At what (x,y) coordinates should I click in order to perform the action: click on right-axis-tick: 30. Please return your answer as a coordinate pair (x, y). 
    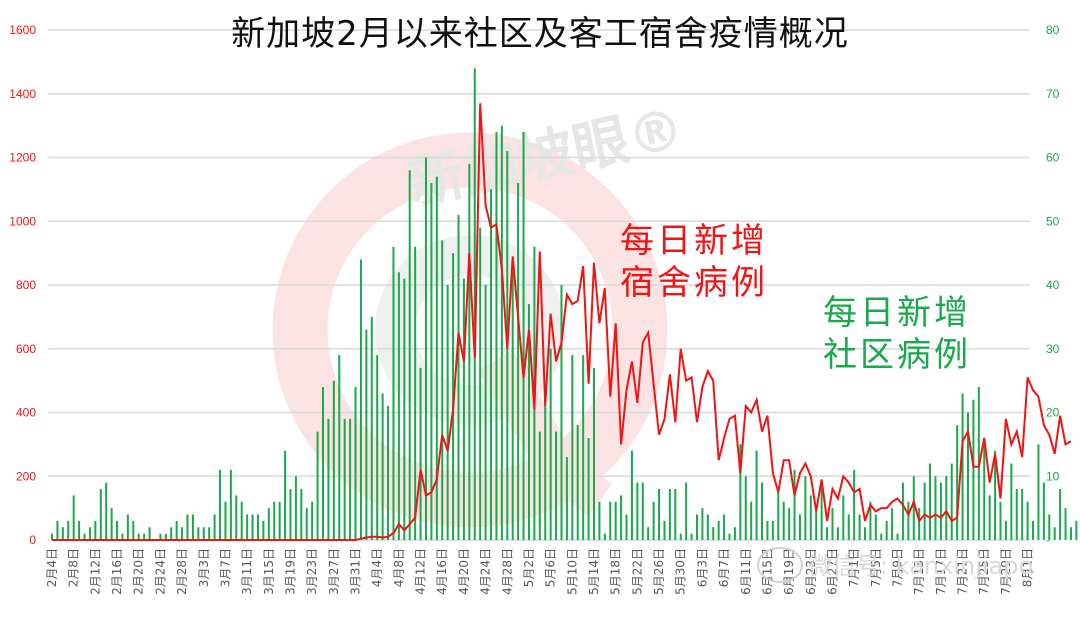
    Looking at the image, I should click on (1053, 349).